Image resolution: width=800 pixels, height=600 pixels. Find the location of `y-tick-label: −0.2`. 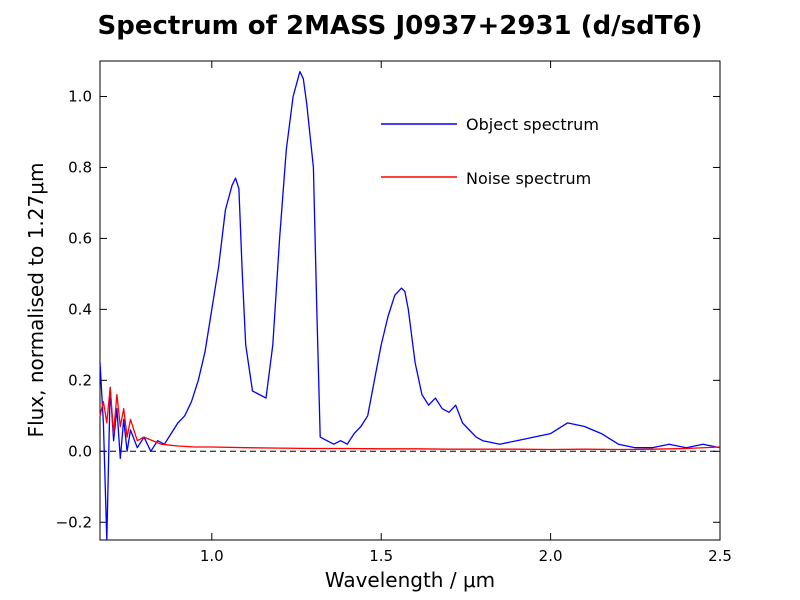

y-tick-label: −0.2 is located at coordinates (74, 522).